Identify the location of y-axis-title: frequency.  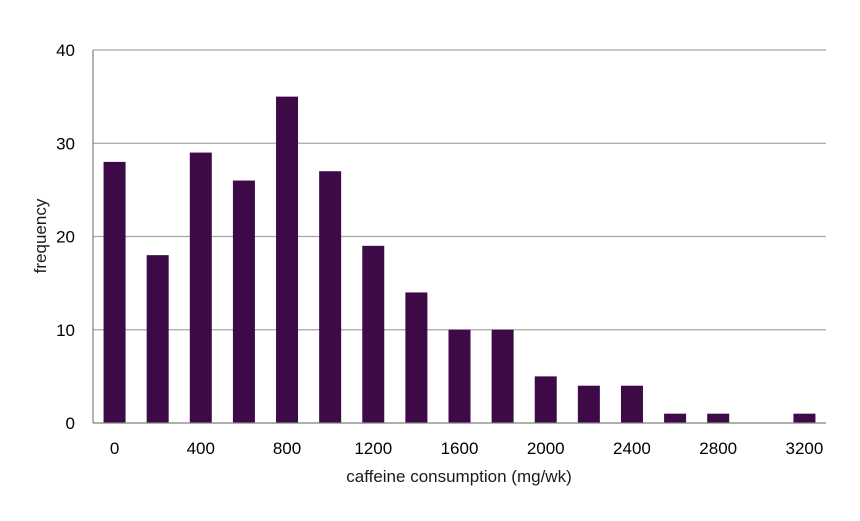
(40, 235).